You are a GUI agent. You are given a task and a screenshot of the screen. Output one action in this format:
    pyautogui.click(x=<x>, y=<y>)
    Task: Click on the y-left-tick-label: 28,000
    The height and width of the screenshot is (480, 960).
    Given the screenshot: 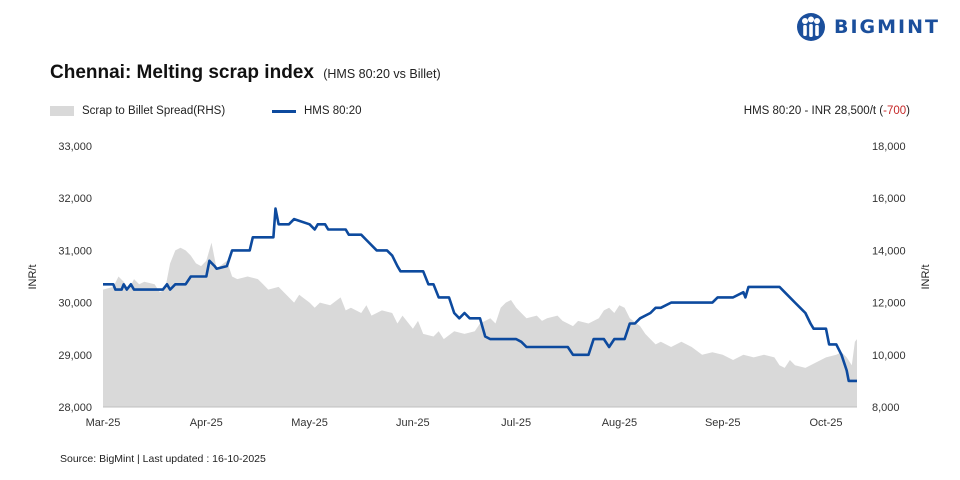 What is the action you would take?
    pyautogui.click(x=75, y=408)
    